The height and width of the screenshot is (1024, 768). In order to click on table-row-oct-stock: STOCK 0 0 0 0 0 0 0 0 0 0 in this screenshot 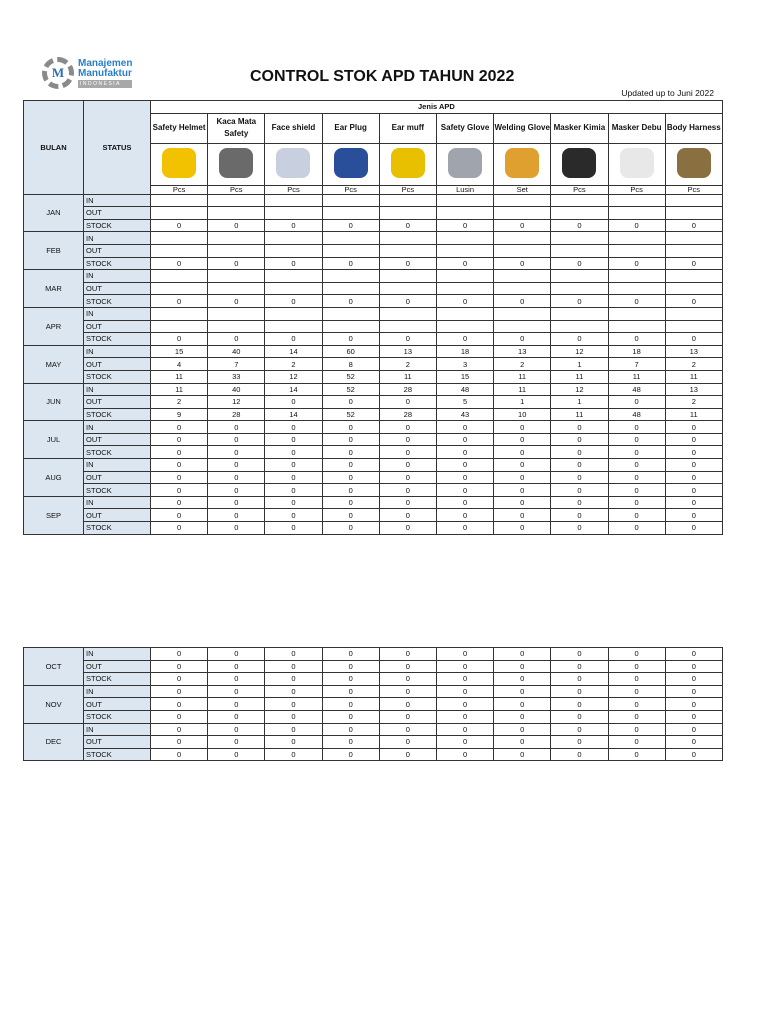, I will do `click(373, 679)`.